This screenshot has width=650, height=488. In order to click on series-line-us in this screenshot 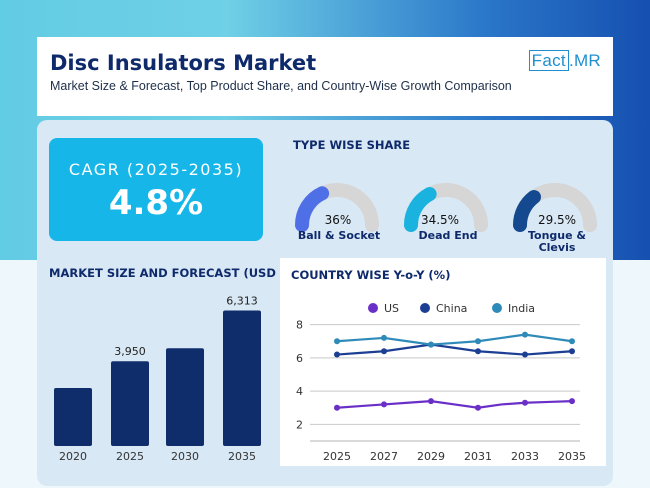, I will do `click(454, 404)`.